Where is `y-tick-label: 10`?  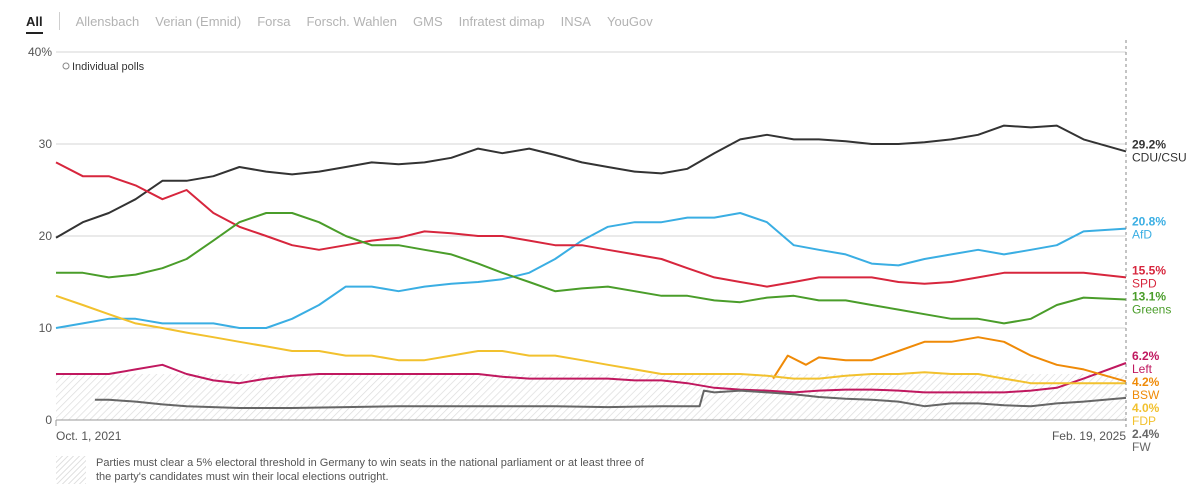 y-tick-label: 10 is located at coordinates (46, 328).